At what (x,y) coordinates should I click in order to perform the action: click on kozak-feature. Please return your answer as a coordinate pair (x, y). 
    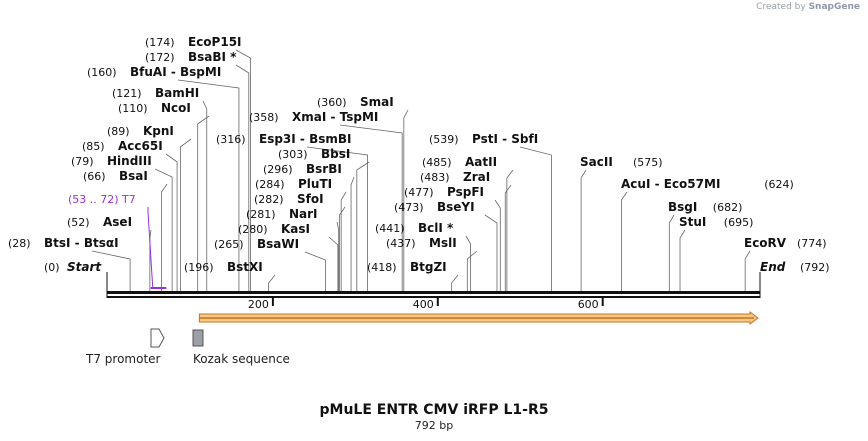
    Looking at the image, I should click on (198, 338).